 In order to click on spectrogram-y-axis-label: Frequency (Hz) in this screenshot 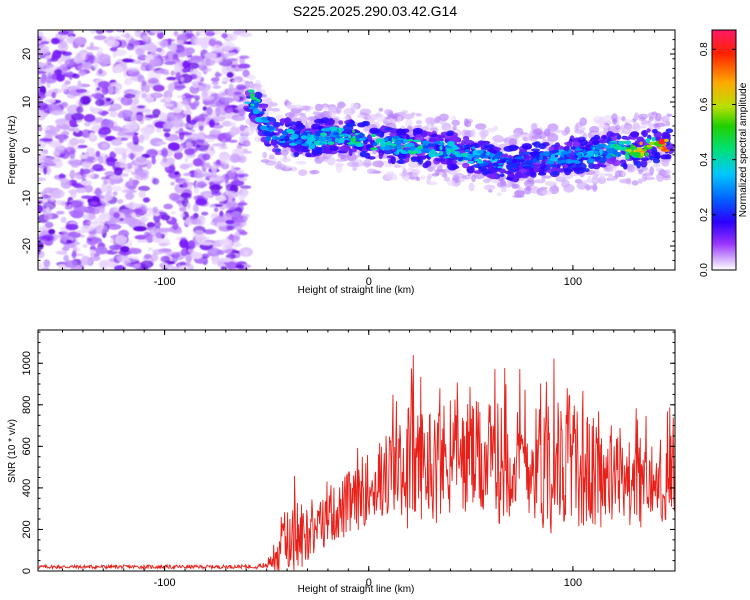, I will do `click(12, 150)`.